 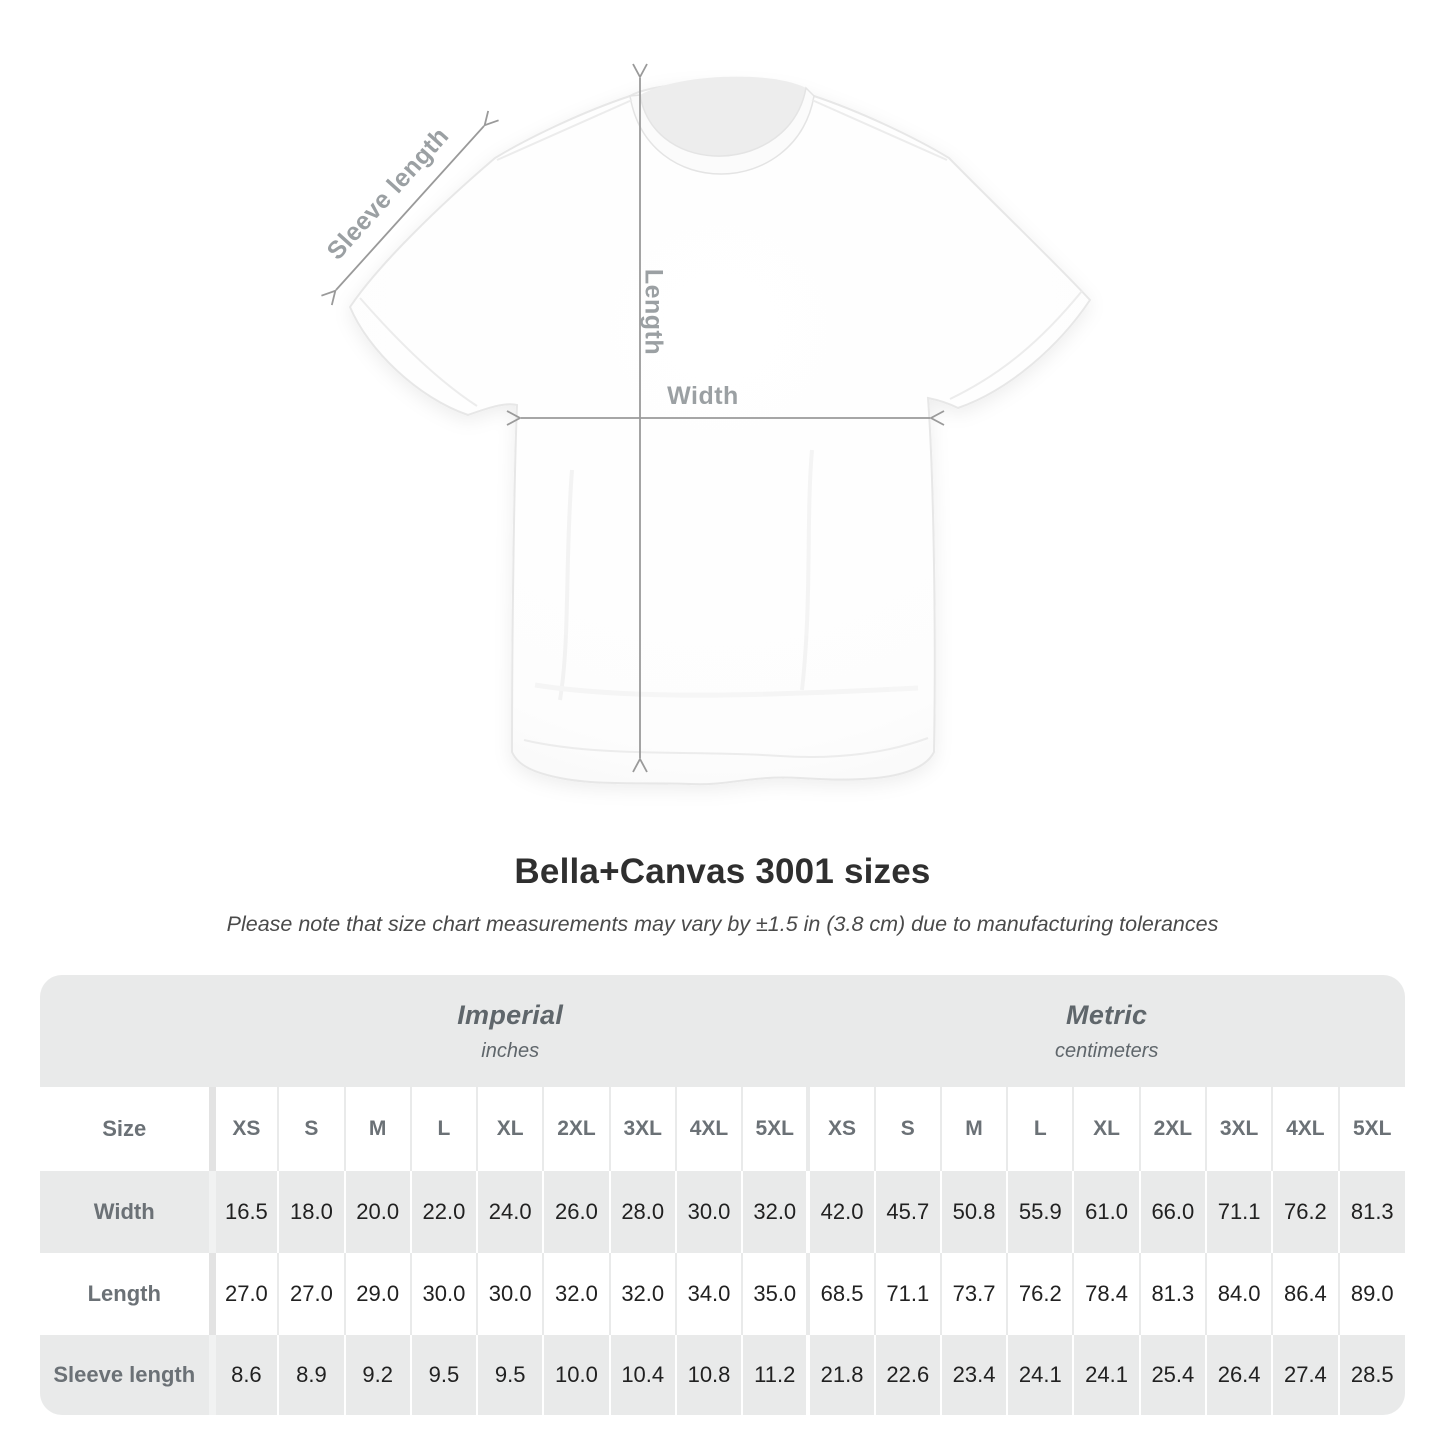 What do you see at coordinates (708, 1129) in the screenshot?
I see `size-col-imperial-4xl: 4XL` at bounding box center [708, 1129].